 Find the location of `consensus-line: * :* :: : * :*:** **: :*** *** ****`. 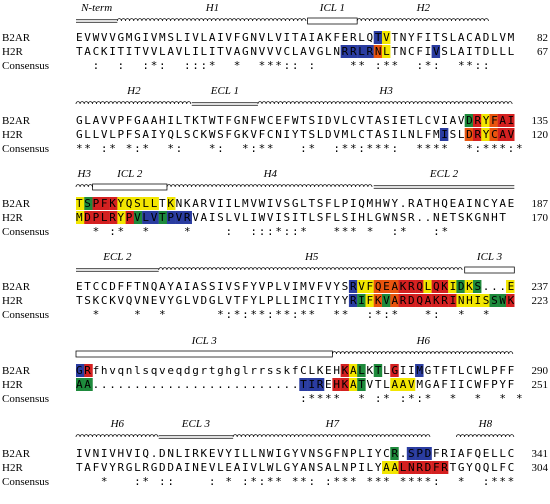

consensus-line: * :* :: : * :*:** **: :*** *** **** is located at coordinates (299, 481).